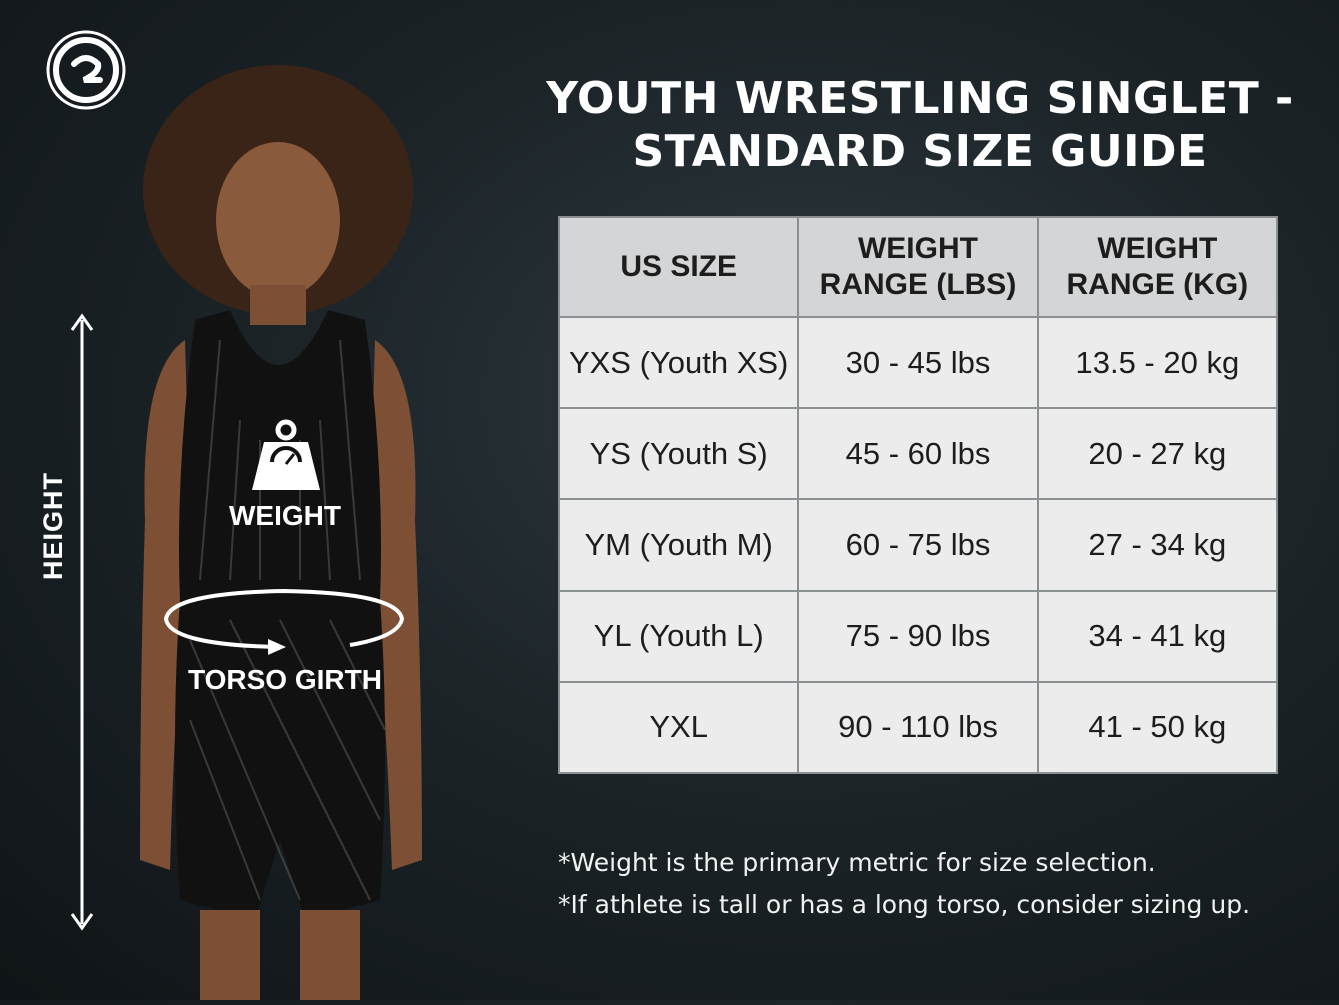  I want to click on table-row: YXL 90 - 110 lbs 41 - 50 kg, so click(918, 727).